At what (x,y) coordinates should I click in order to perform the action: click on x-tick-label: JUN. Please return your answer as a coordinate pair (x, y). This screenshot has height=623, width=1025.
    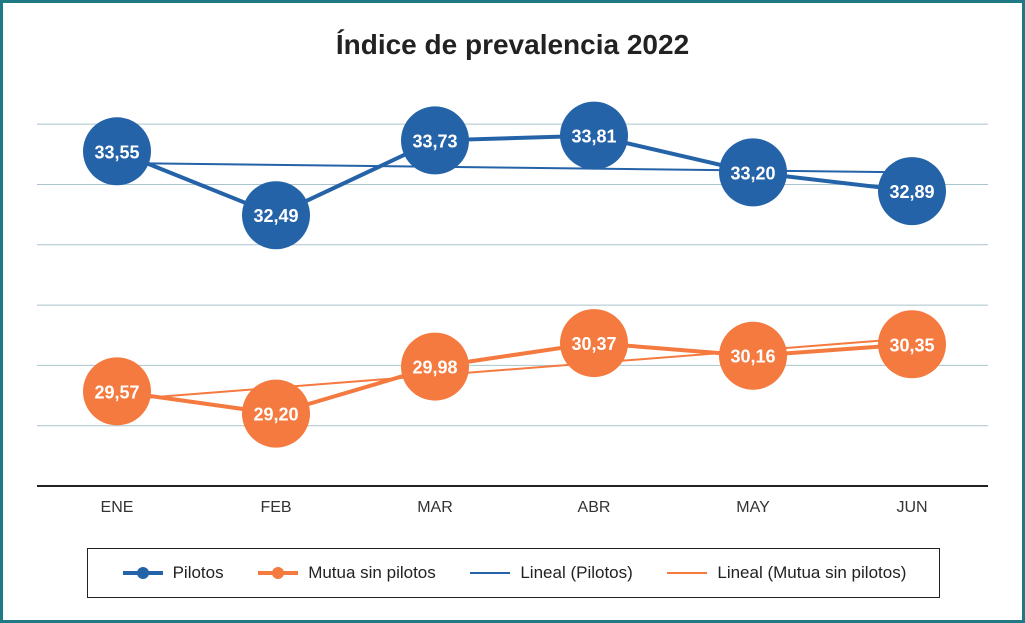
    Looking at the image, I should click on (911, 507).